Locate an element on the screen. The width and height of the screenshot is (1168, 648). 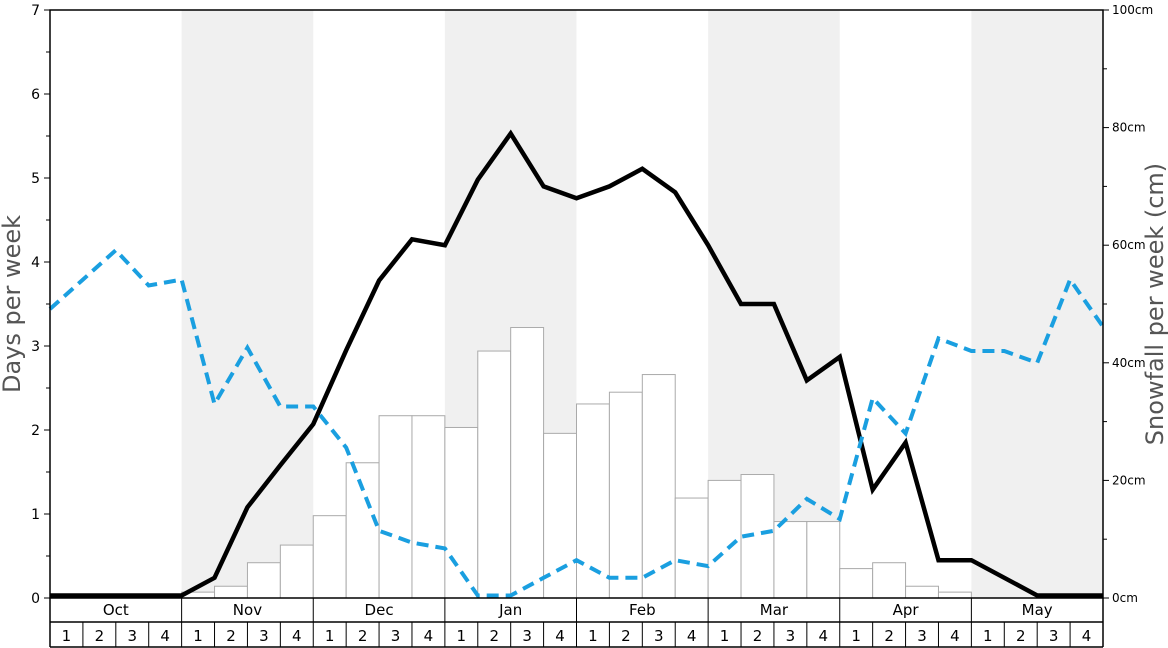
right-tick-label: 60cm is located at coordinates (1129, 245).